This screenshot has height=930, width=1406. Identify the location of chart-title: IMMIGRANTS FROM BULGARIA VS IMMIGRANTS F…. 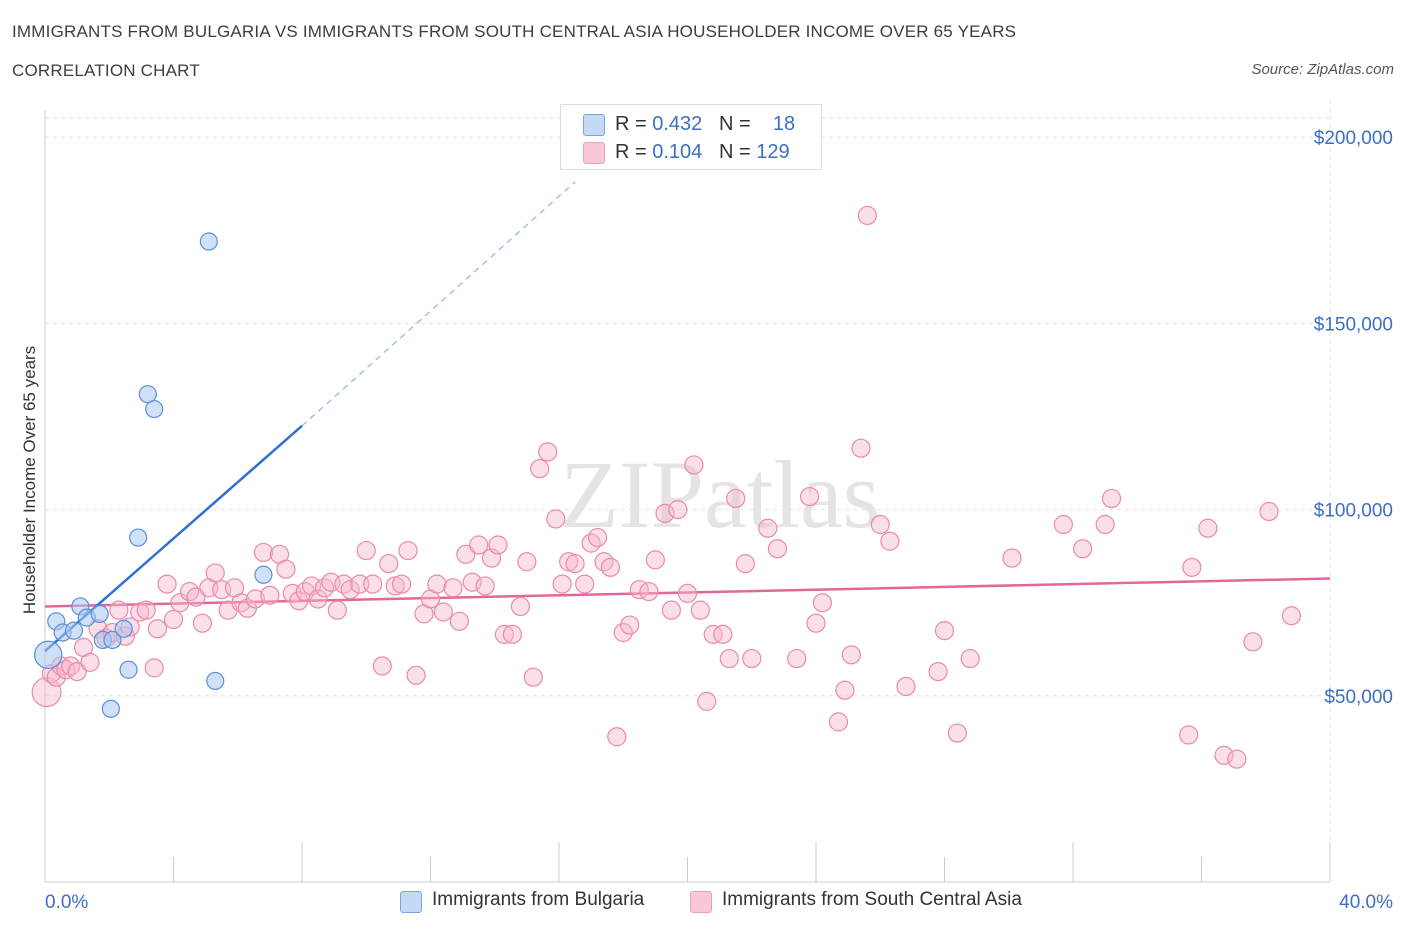
(514, 31).